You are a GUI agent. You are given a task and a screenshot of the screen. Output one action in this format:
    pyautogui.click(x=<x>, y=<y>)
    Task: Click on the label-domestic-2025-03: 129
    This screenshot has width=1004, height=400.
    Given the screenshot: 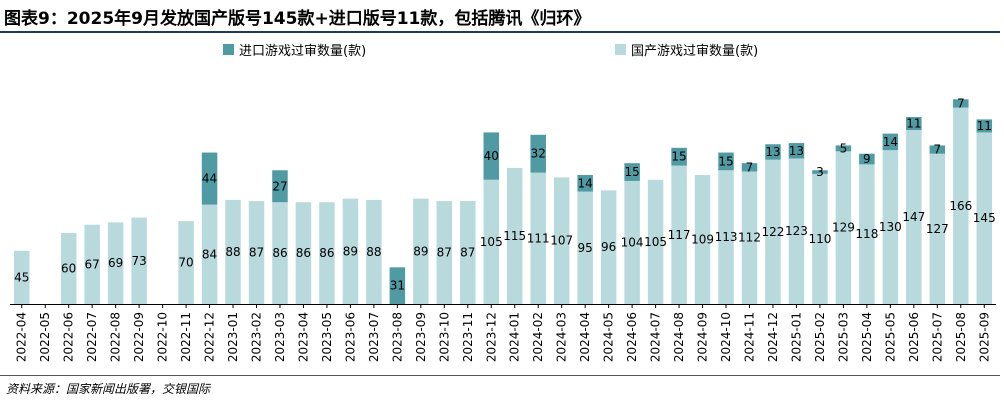 What is the action you would take?
    pyautogui.click(x=843, y=228)
    